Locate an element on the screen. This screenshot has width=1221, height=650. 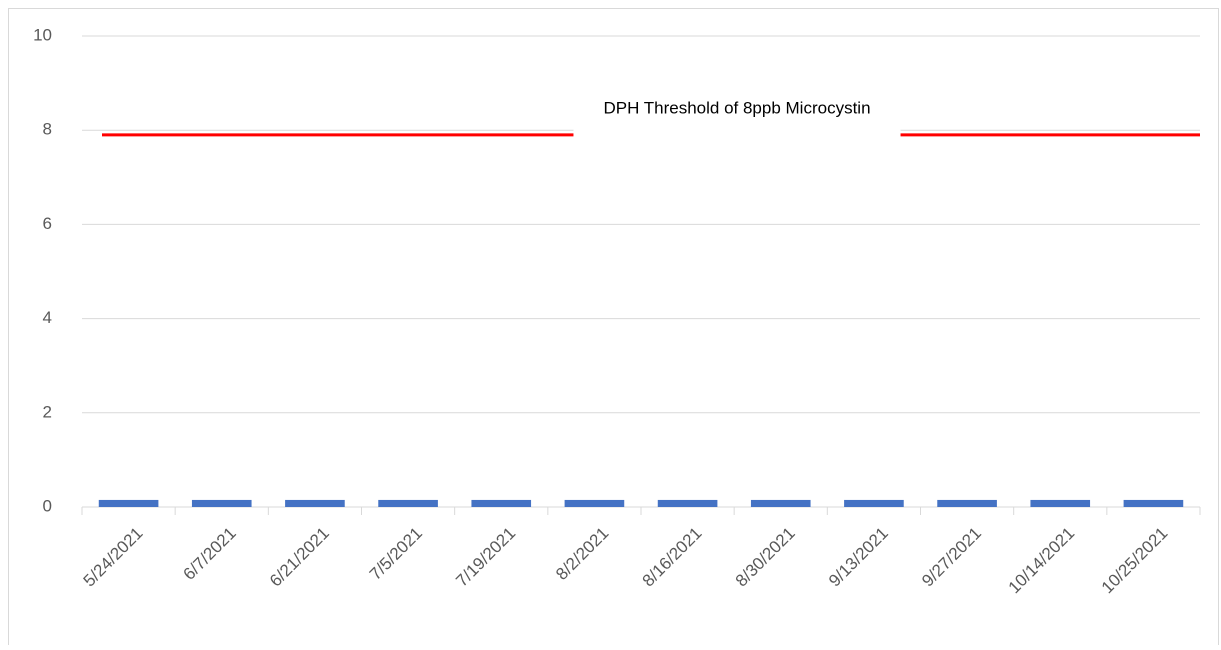
x-tick-label: 8/2/2021 is located at coordinates (582, 554).